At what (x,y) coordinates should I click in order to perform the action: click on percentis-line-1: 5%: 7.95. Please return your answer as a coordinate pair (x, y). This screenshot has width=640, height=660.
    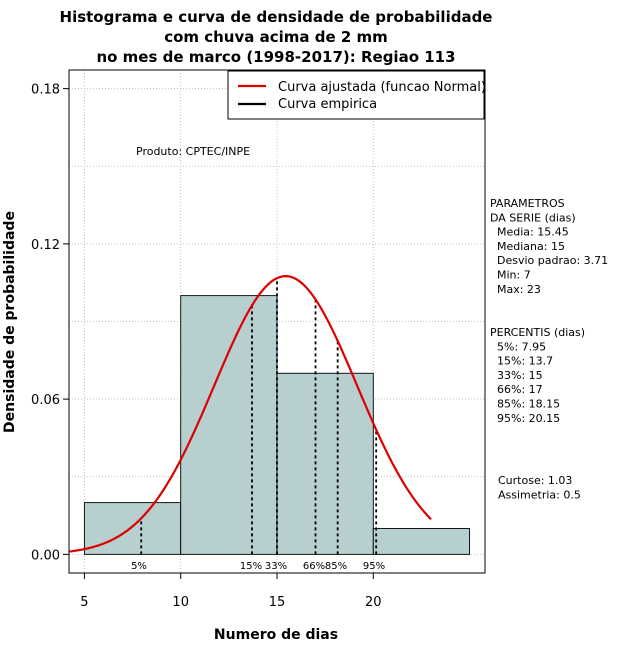
    Looking at the image, I should click on (518, 346).